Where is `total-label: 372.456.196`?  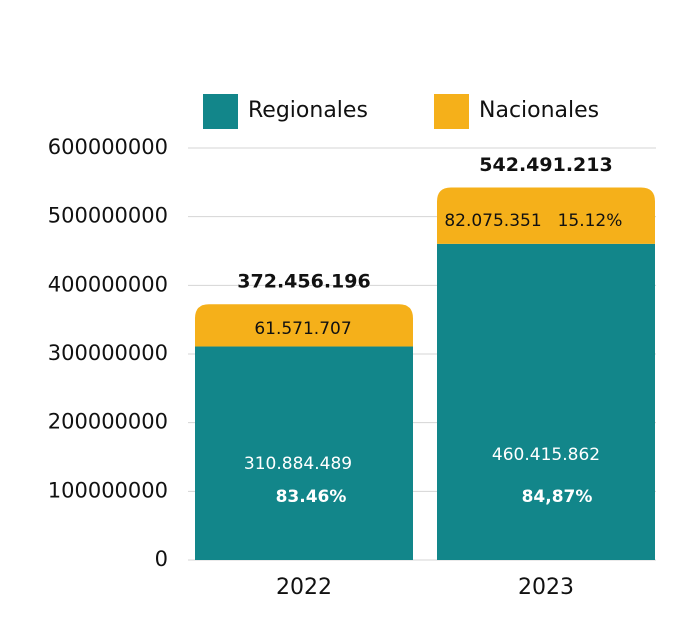 total-label: 372.456.196 is located at coordinates (303, 282).